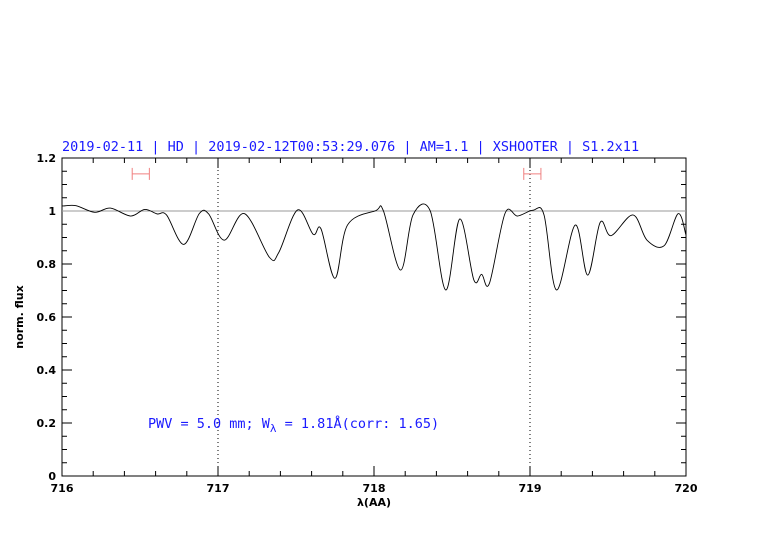 This screenshot has width=782, height=542. I want to click on x-tick-label: 717, so click(218, 488).